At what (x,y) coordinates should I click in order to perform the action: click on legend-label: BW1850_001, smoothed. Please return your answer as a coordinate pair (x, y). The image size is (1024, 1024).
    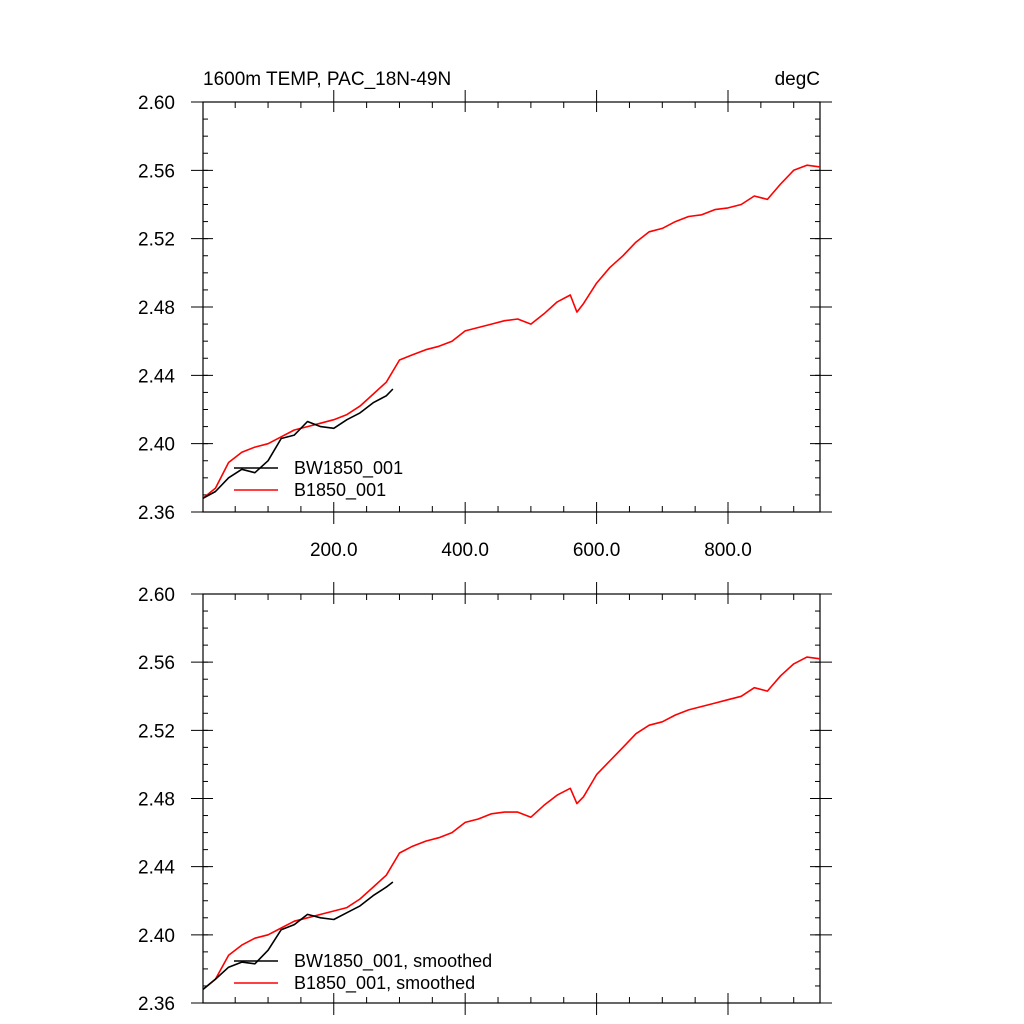
    Looking at the image, I should click on (393, 961).